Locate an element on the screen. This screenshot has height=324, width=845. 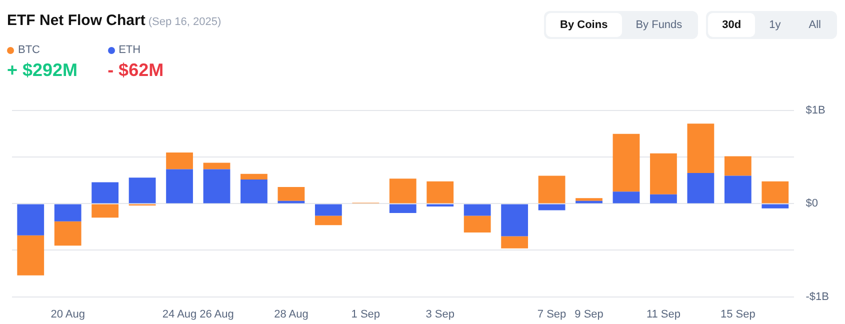
x-tick-label: 20 Aug is located at coordinates (67, 314).